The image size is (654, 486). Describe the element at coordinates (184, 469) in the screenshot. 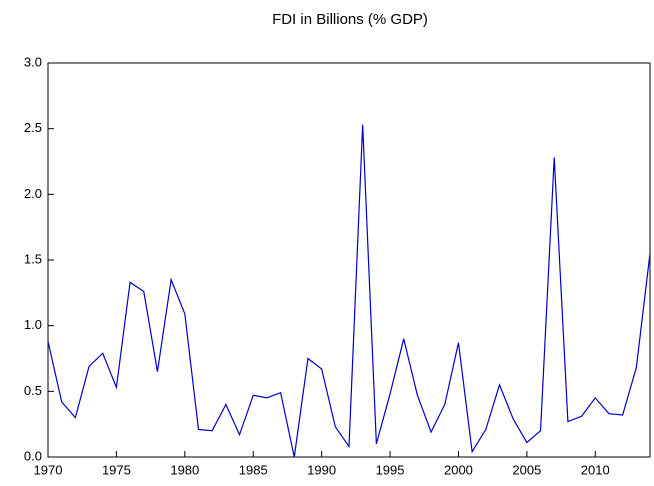

I see `x-tick-label: 1980` at that location.